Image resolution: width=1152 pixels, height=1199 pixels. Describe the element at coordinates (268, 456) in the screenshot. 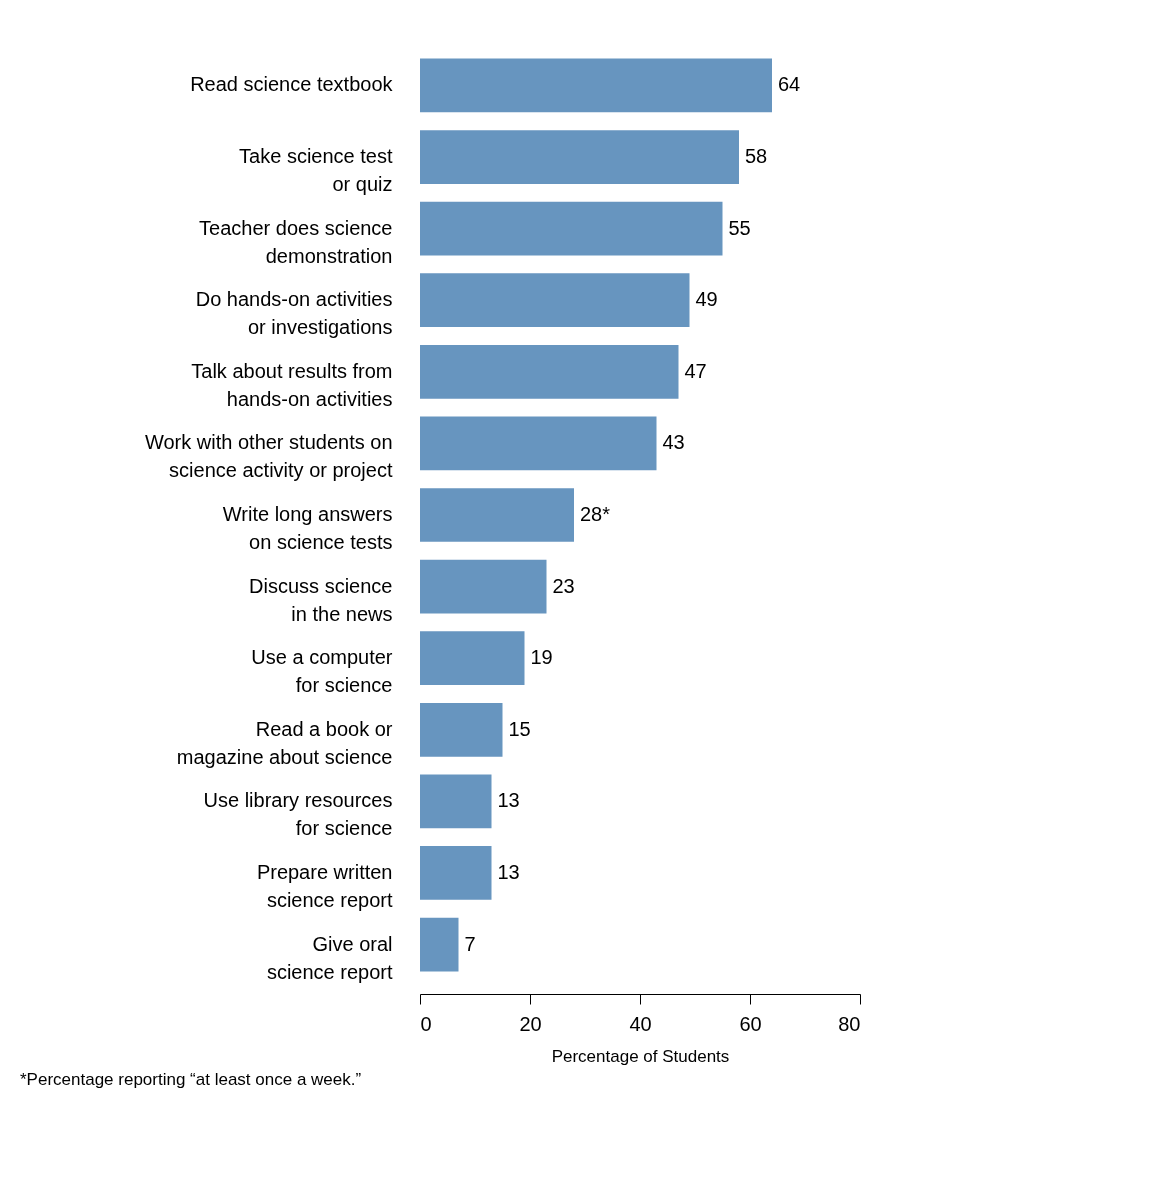

I see `y-tick-label: Work with other students on science activity or project` at that location.